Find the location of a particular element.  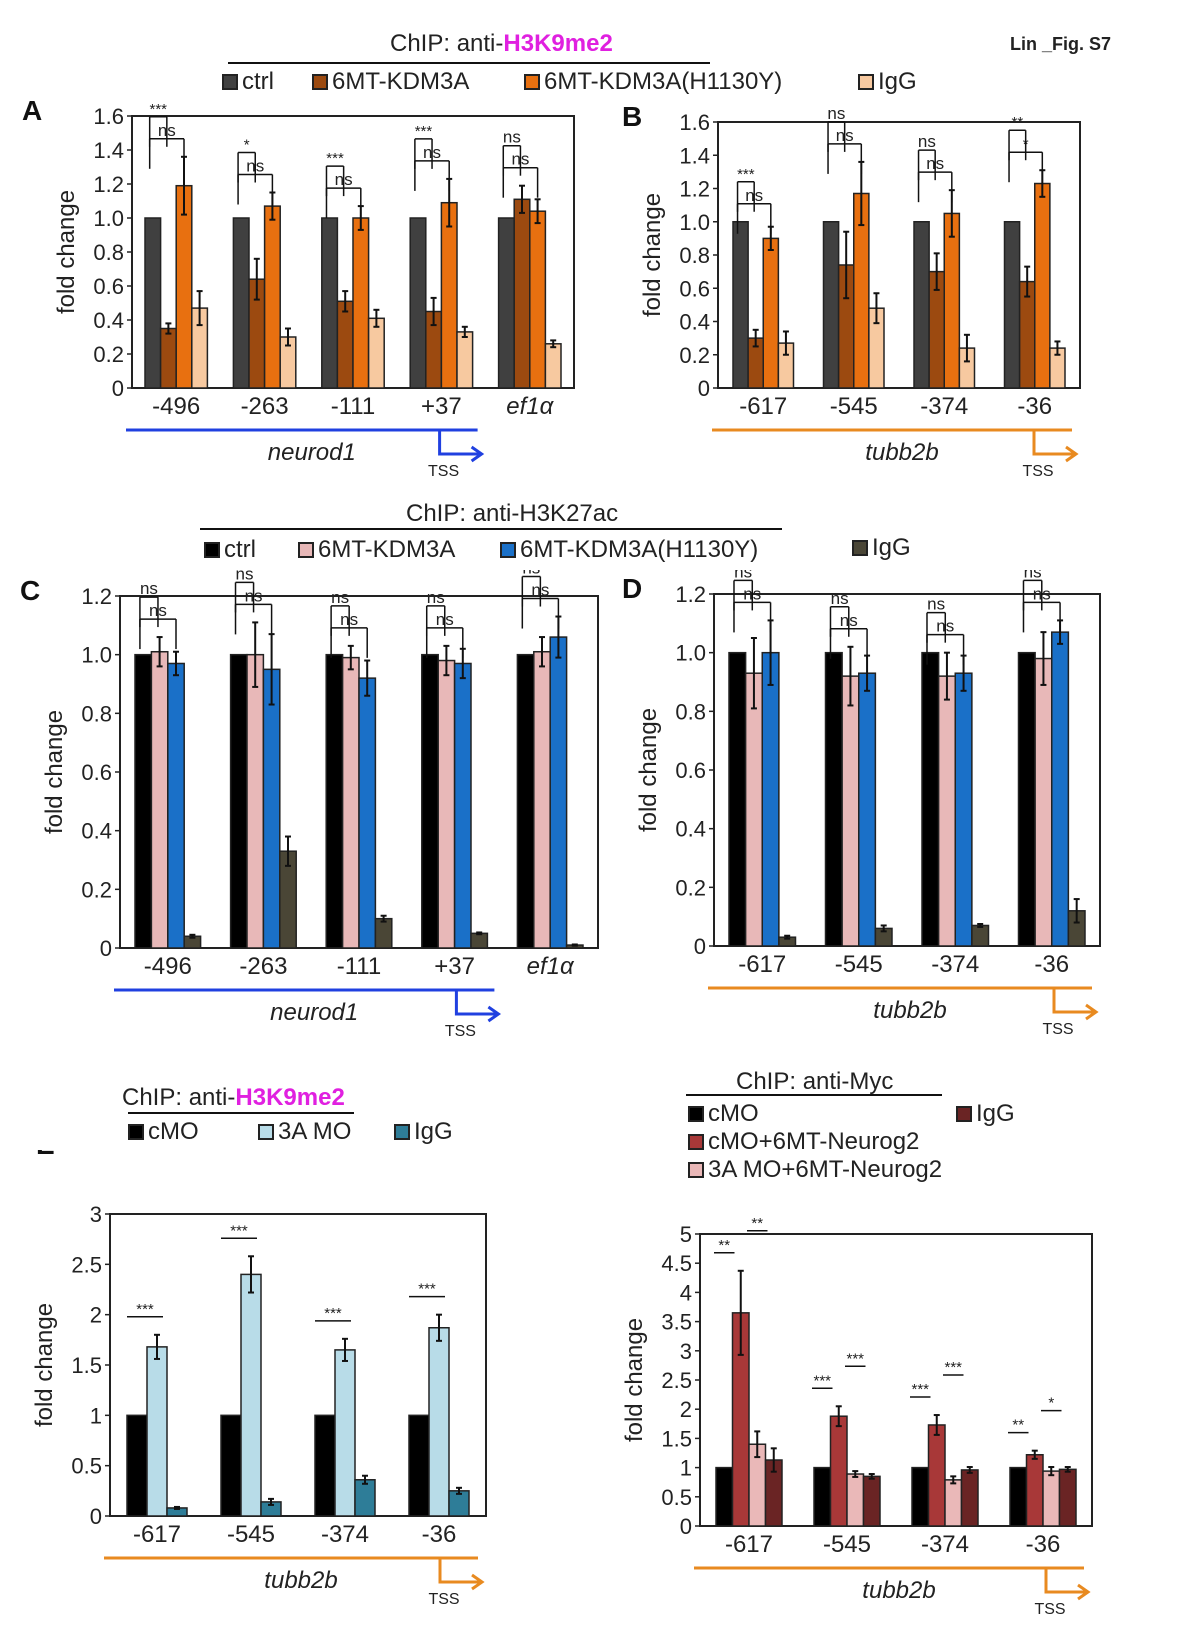

category-label: -617 is located at coordinates (762, 964).